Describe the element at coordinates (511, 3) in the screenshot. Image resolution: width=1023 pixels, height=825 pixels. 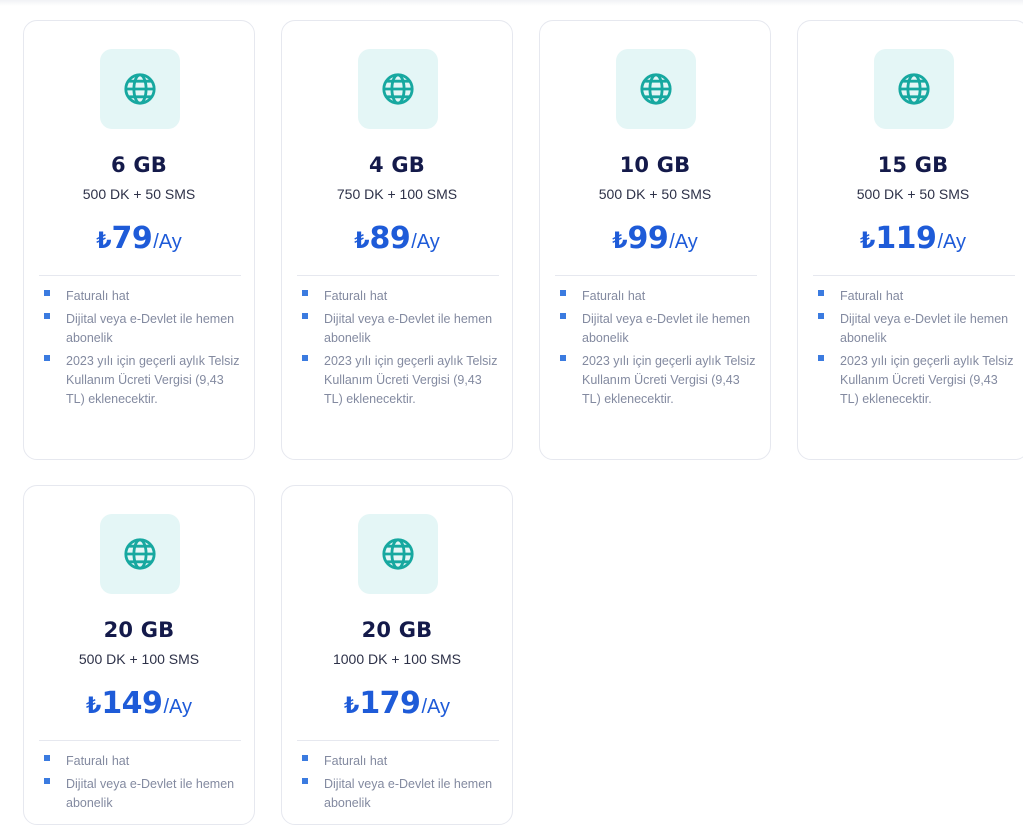
I see `top-shadow` at that location.